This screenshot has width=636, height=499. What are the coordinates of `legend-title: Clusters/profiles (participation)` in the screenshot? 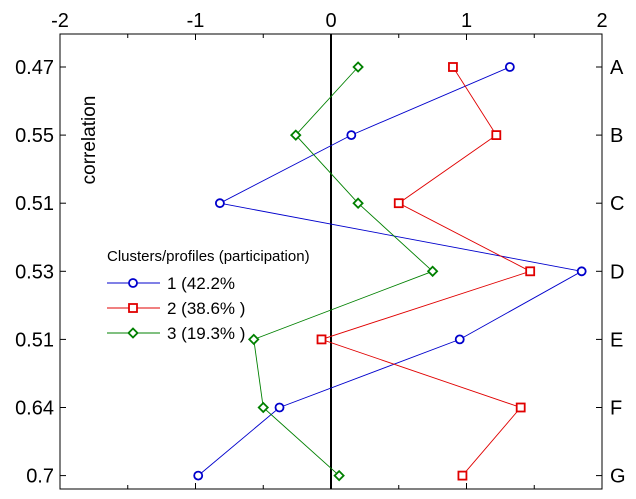 It's located at (208, 256).